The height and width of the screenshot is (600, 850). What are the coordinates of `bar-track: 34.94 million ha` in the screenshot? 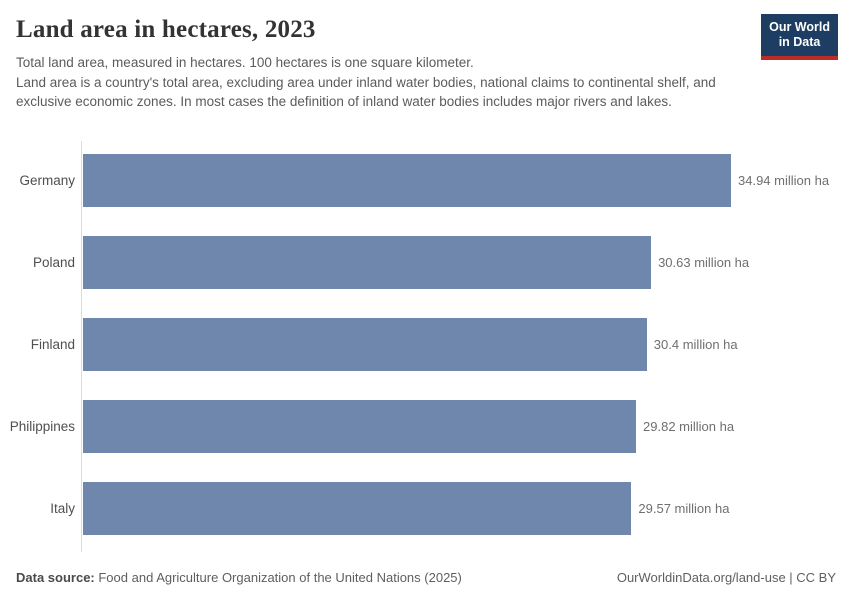 It's located at (466, 180).